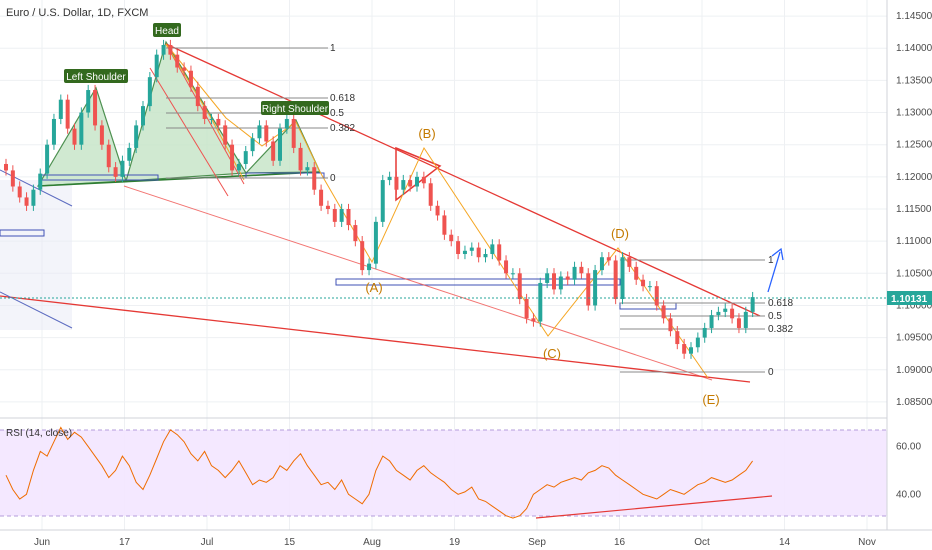  What do you see at coordinates (706, 316) in the screenshot?
I see `fib-lower-group: 1 0.618 0.5 0.382 0` at bounding box center [706, 316].